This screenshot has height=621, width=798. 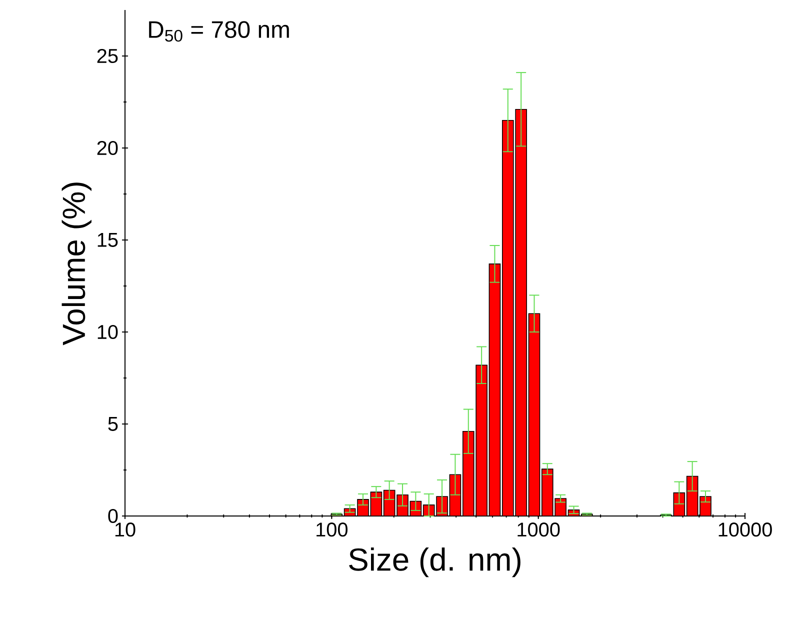 What do you see at coordinates (745, 529) in the screenshot?
I see `x-tick-label: 10000` at bounding box center [745, 529].